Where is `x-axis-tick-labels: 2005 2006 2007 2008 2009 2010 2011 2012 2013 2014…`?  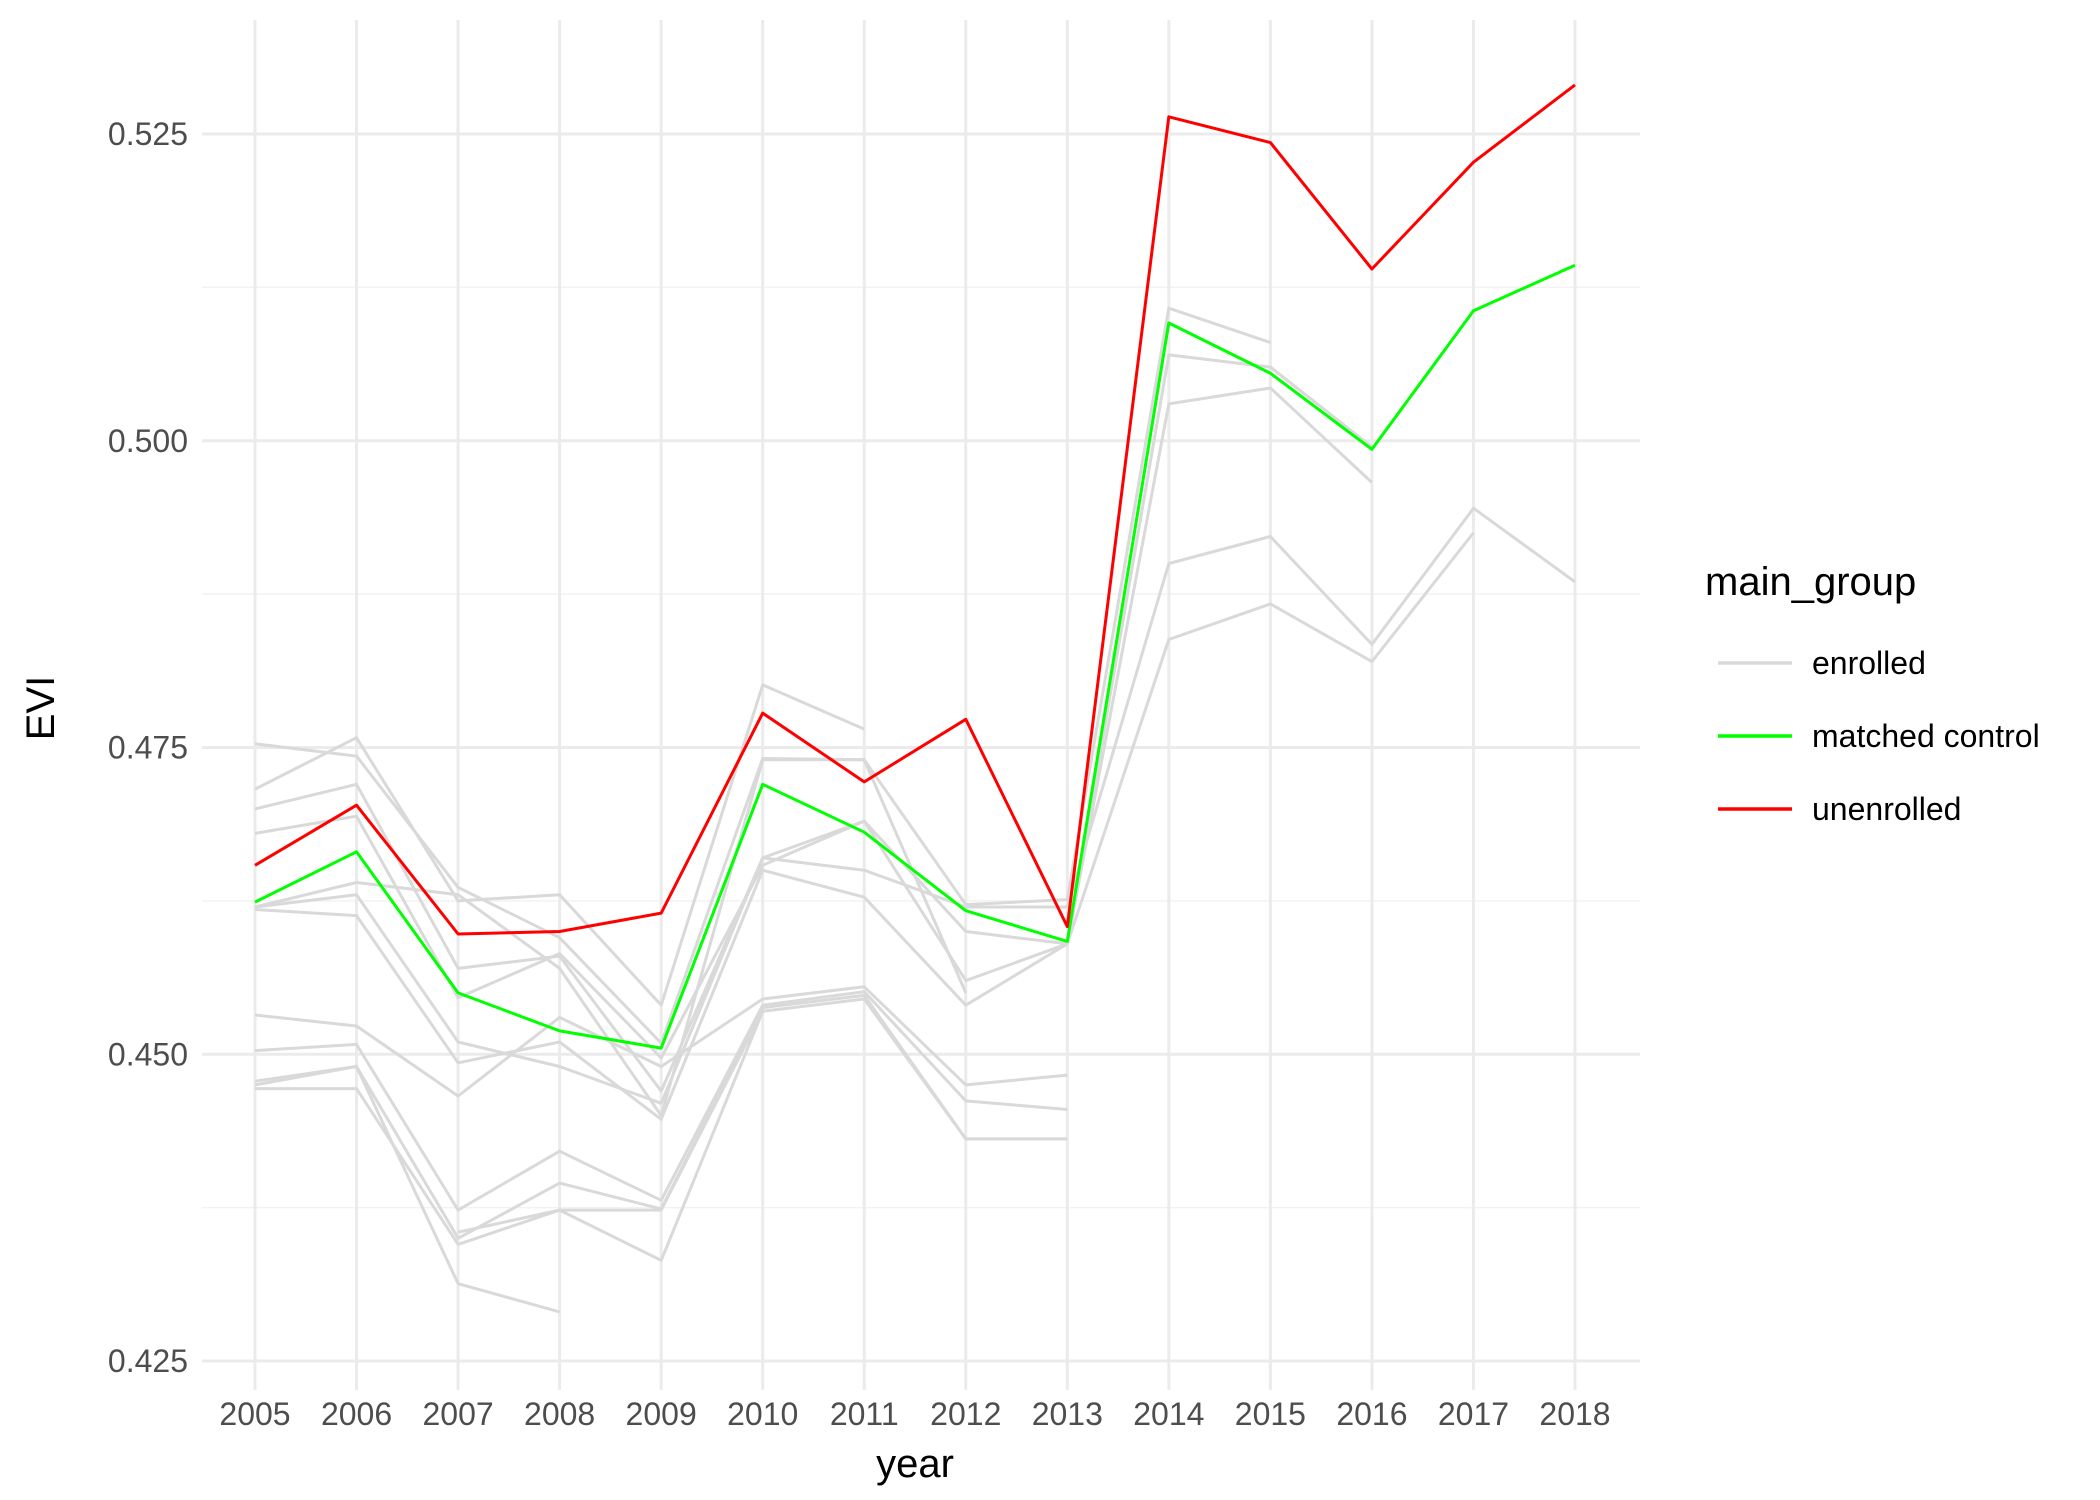 x-axis-tick-labels: 2005 2006 2007 2008 2009 2010 2011 2012 2013 2014… is located at coordinates (914, 1414).